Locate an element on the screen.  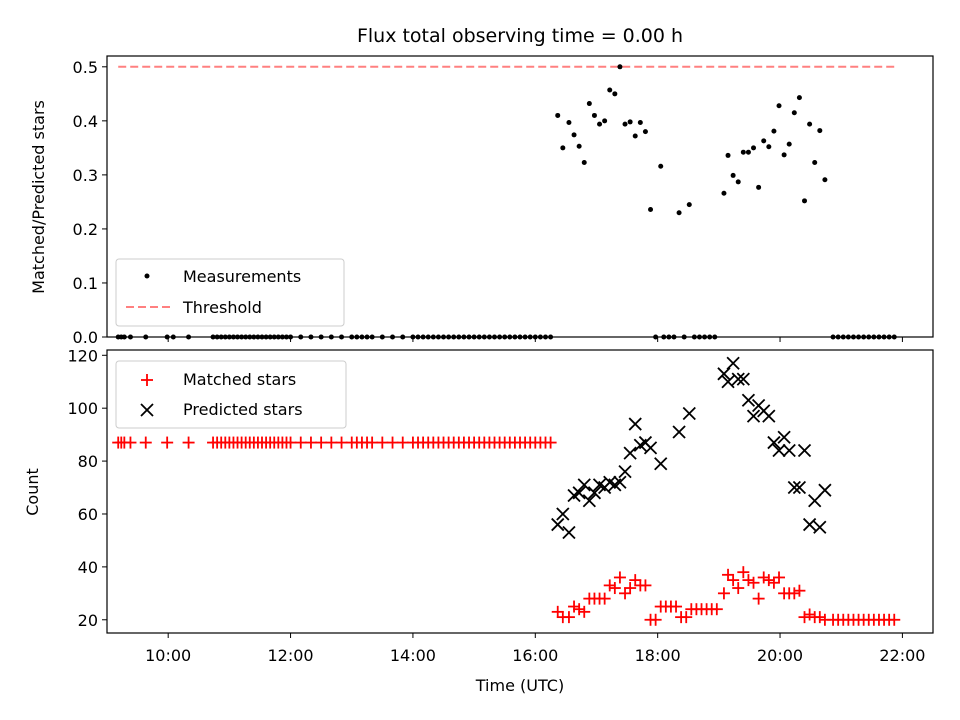
bottom-x-tick-label: 16:00 is located at coordinates (535, 655).